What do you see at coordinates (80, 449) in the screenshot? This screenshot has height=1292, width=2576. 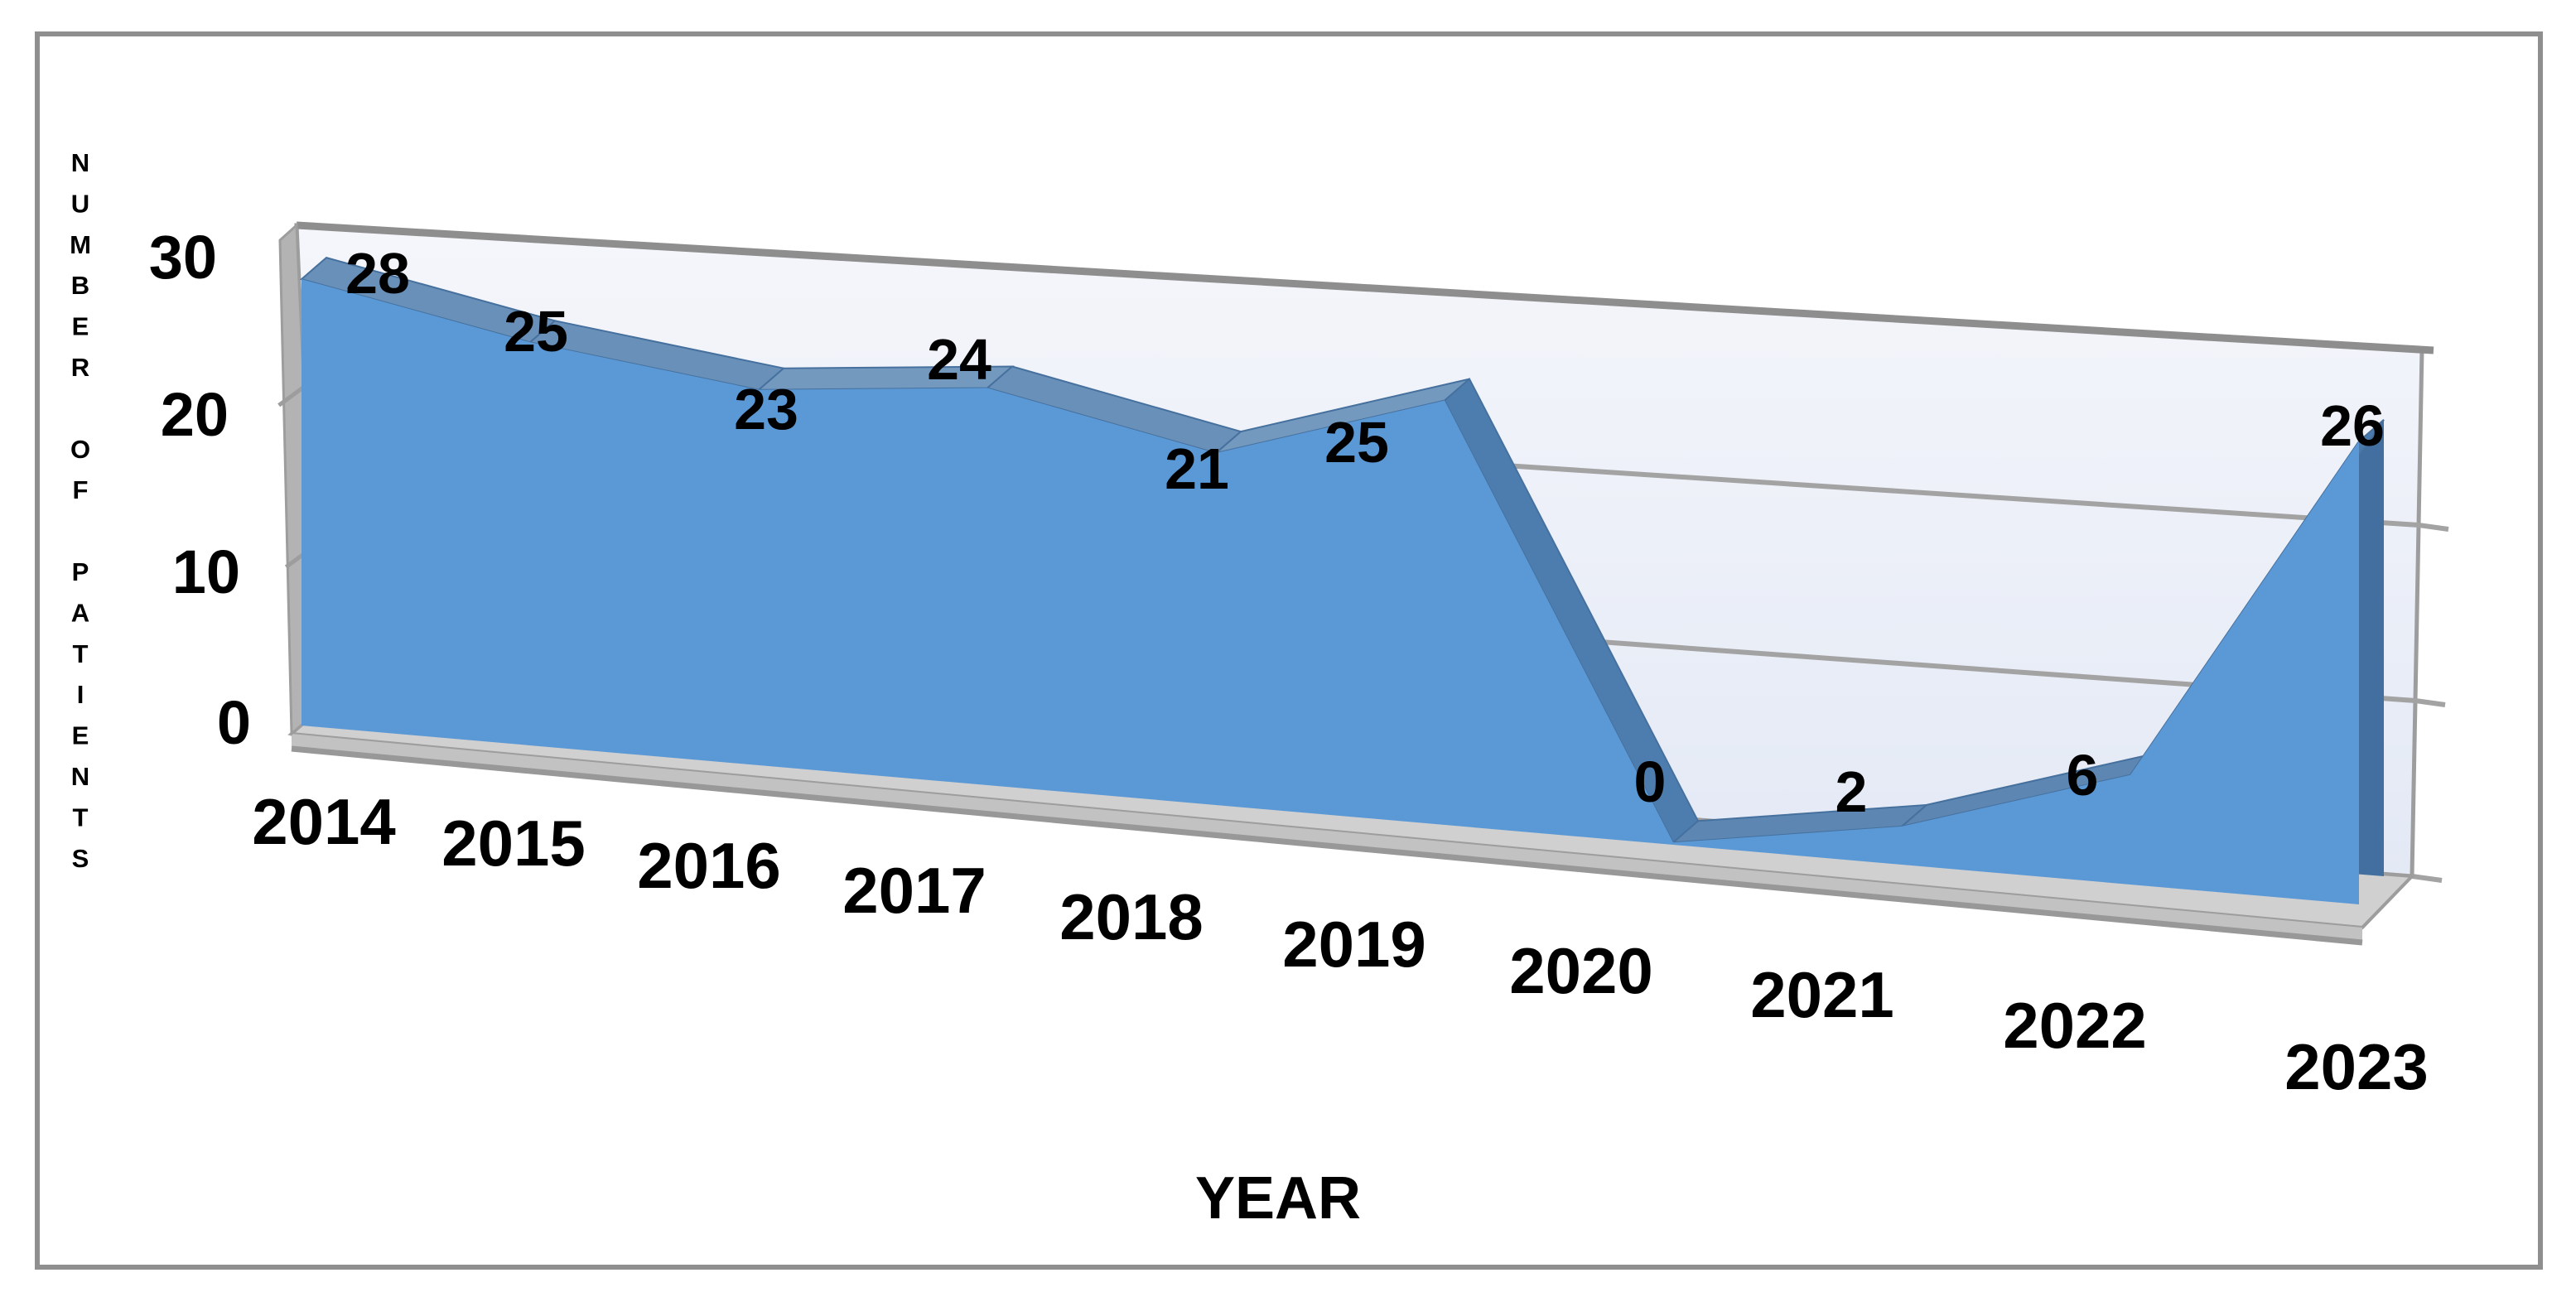 I see `y-axis-title-letter: O` at bounding box center [80, 449].